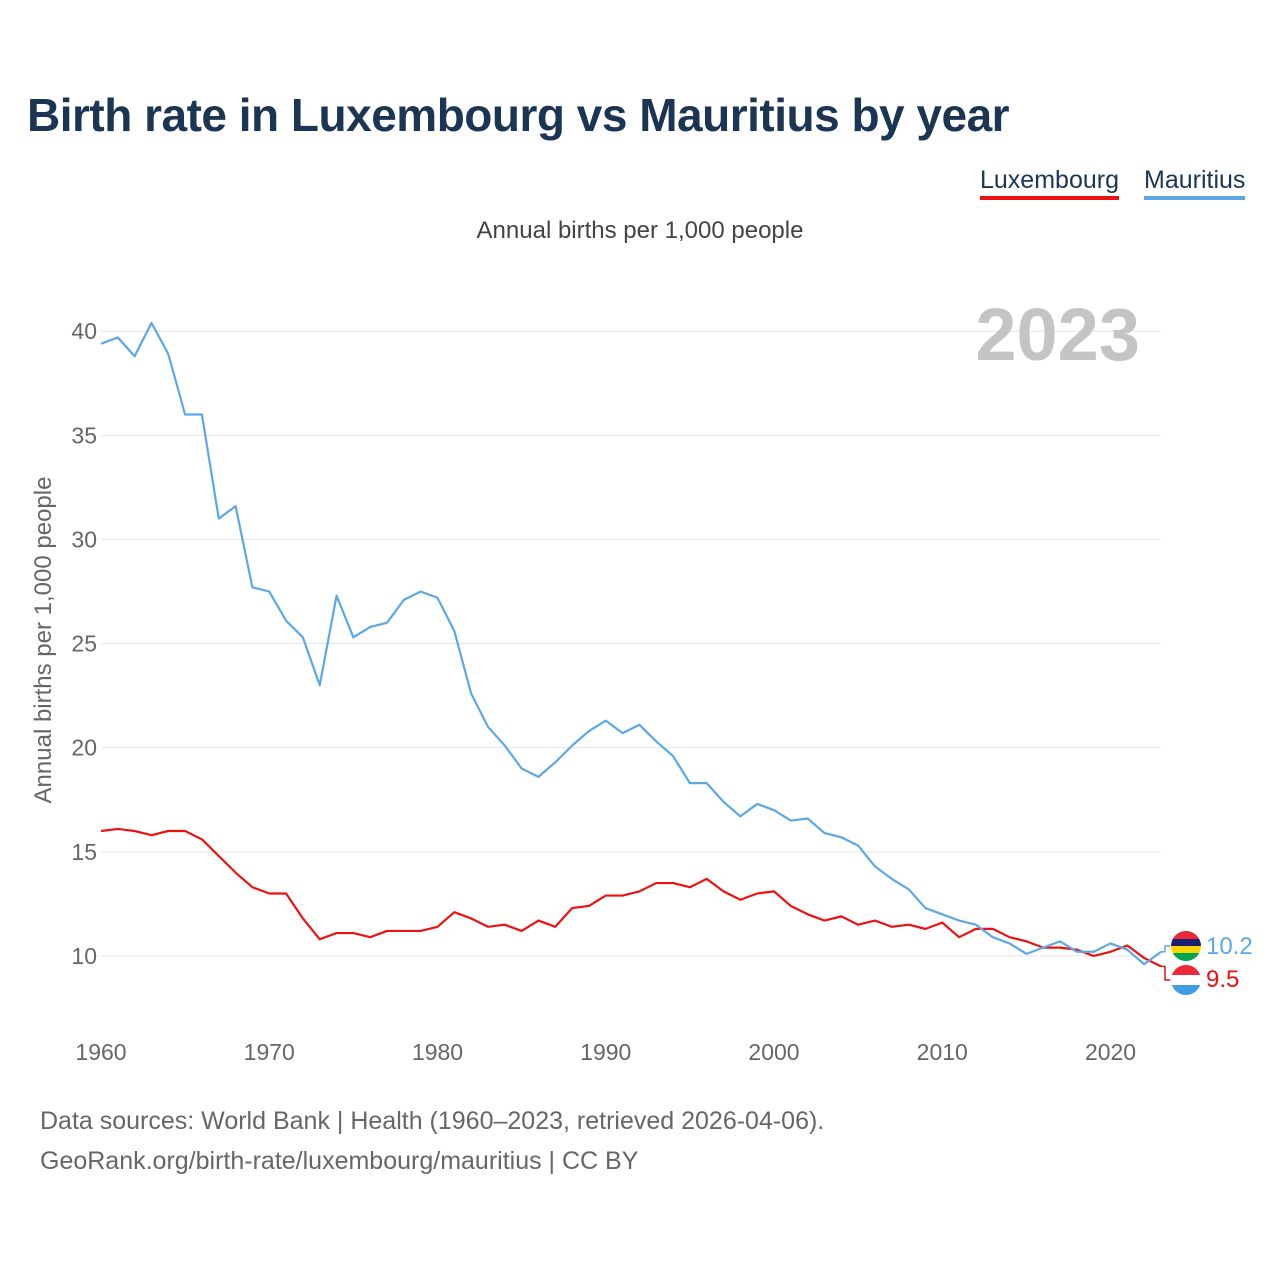 This screenshot has width=1280, height=1280. I want to click on y-tick-label: 35, so click(84, 435).